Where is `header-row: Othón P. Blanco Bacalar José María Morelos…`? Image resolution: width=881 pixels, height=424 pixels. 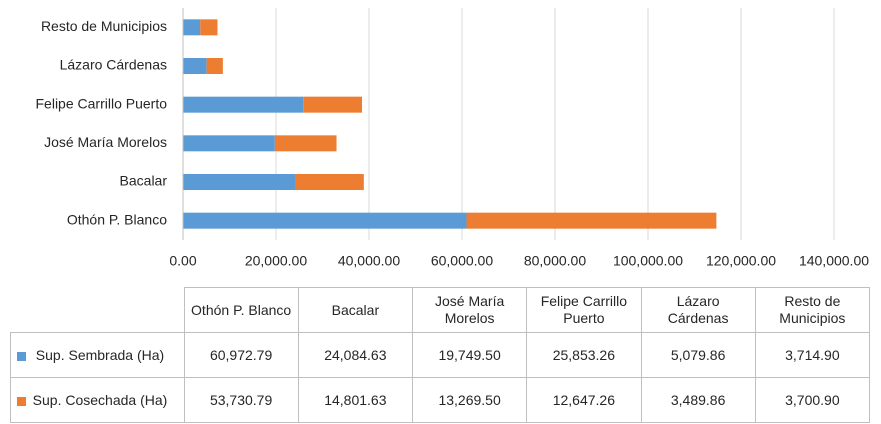
header-row: Othón P. Blanco Bacalar José María Morelos… is located at coordinates (440, 310).